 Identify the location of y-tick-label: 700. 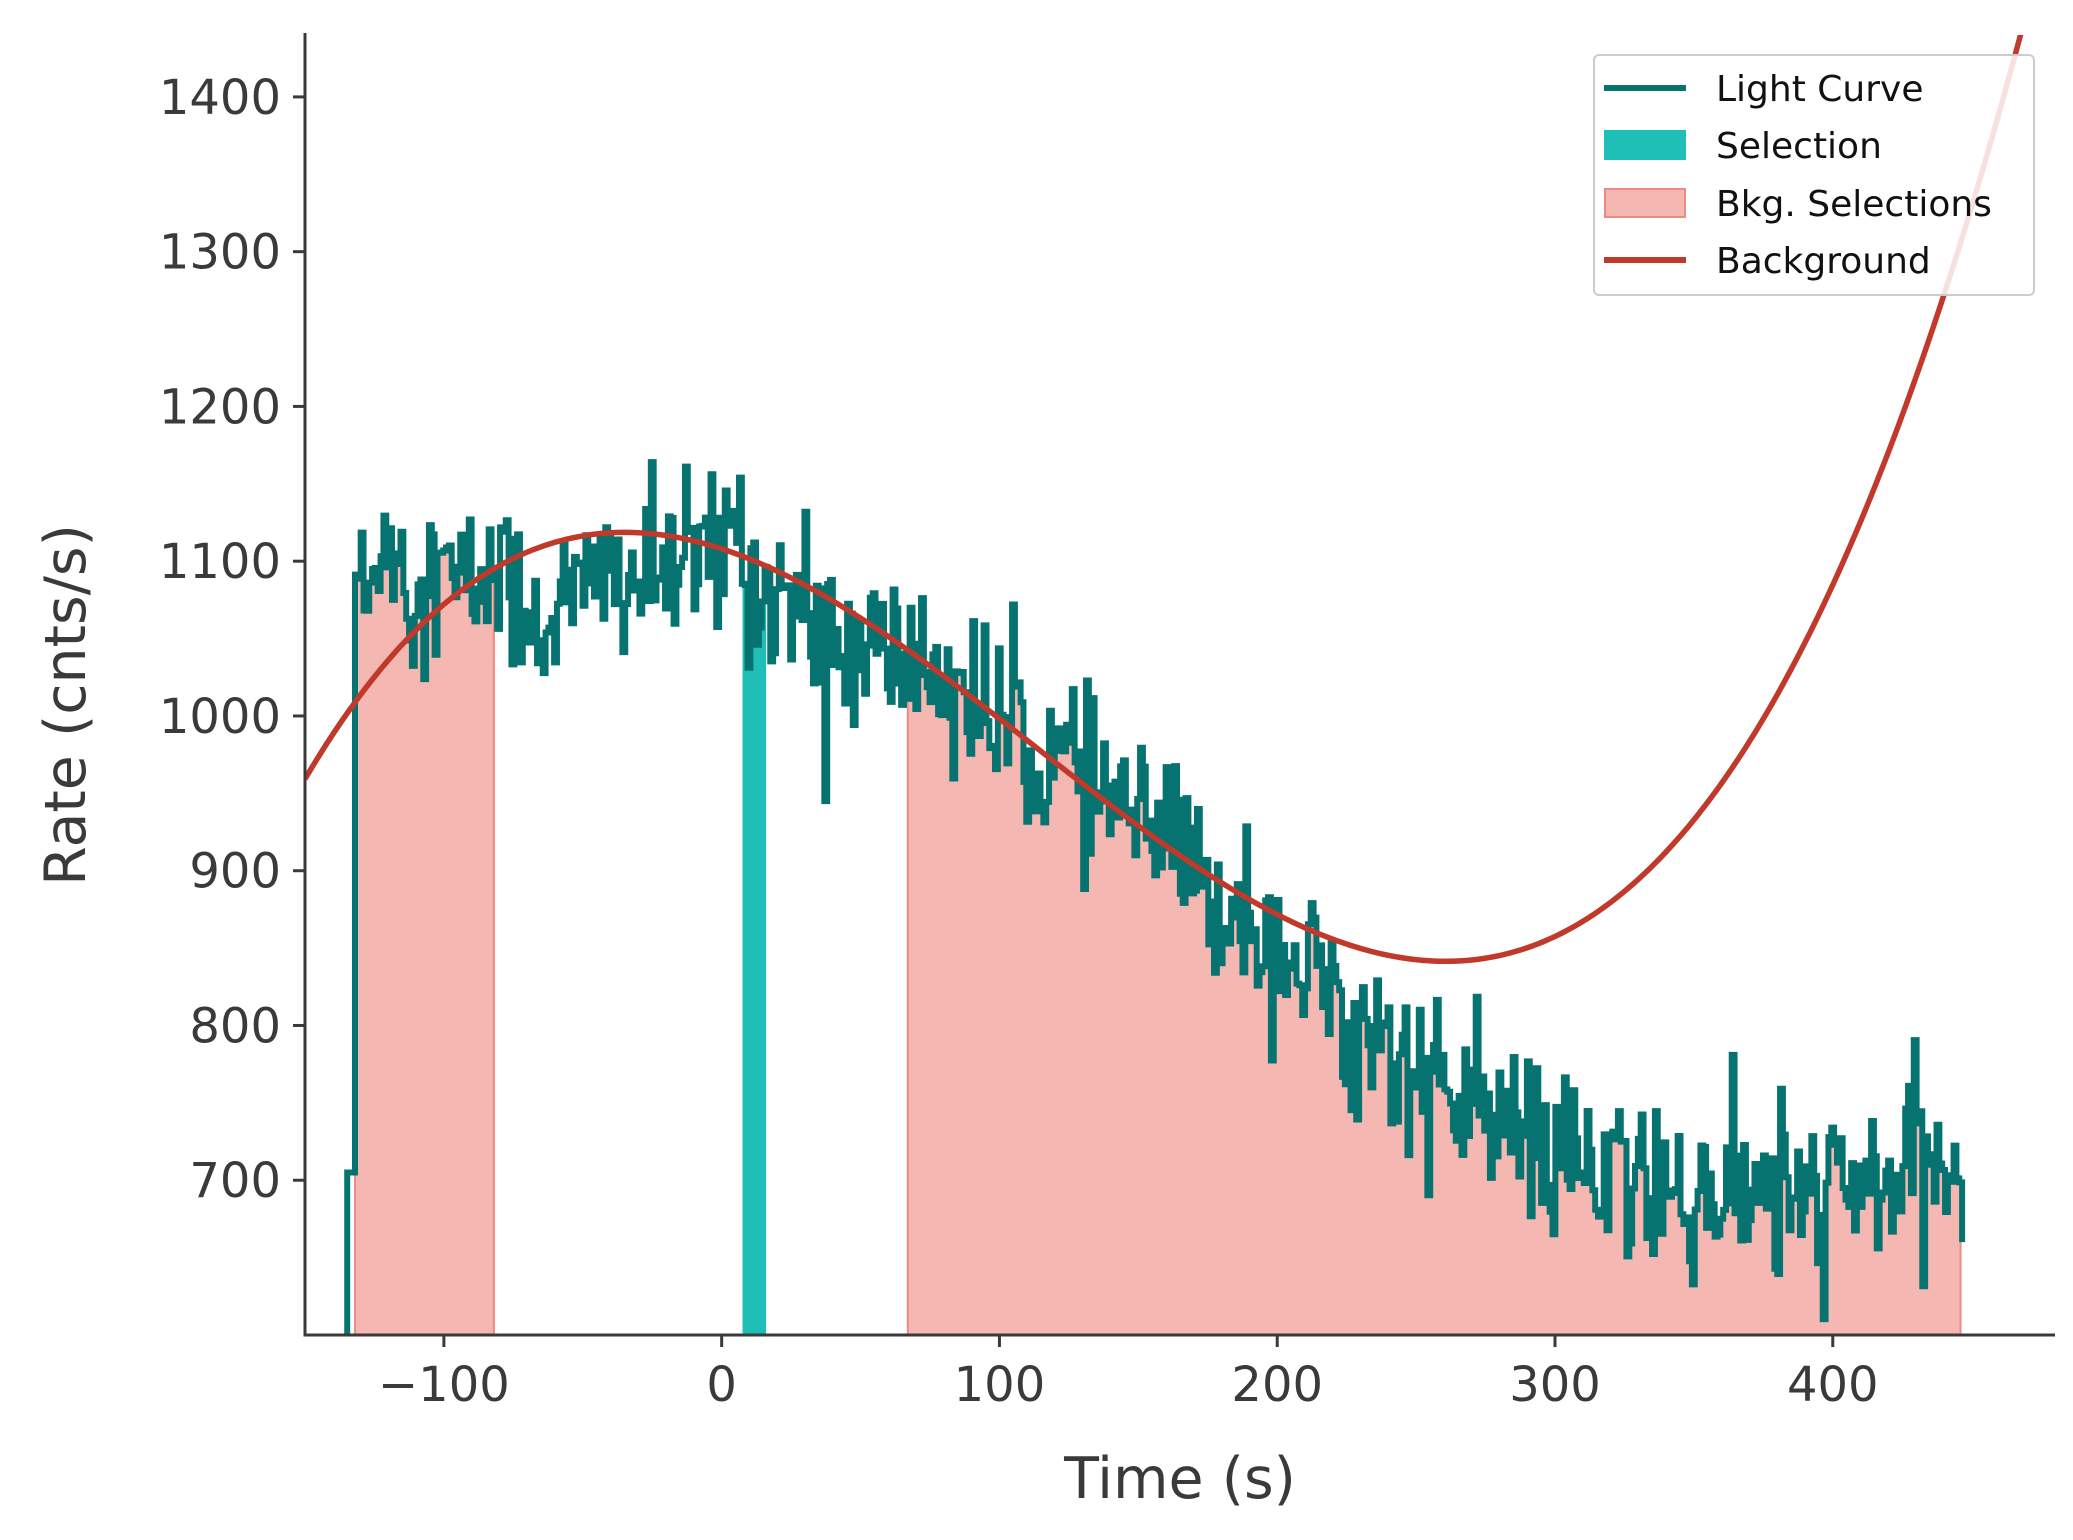
(235, 1181).